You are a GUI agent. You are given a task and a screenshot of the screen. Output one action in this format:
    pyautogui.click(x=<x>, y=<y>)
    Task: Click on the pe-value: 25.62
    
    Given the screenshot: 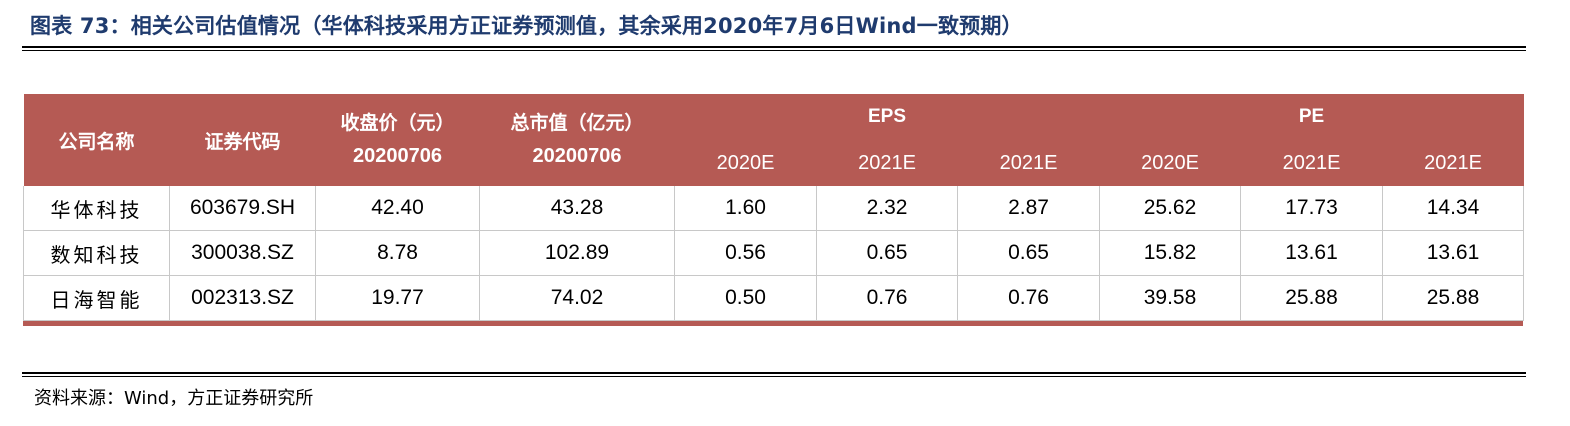 What is the action you would take?
    pyautogui.click(x=1170, y=208)
    